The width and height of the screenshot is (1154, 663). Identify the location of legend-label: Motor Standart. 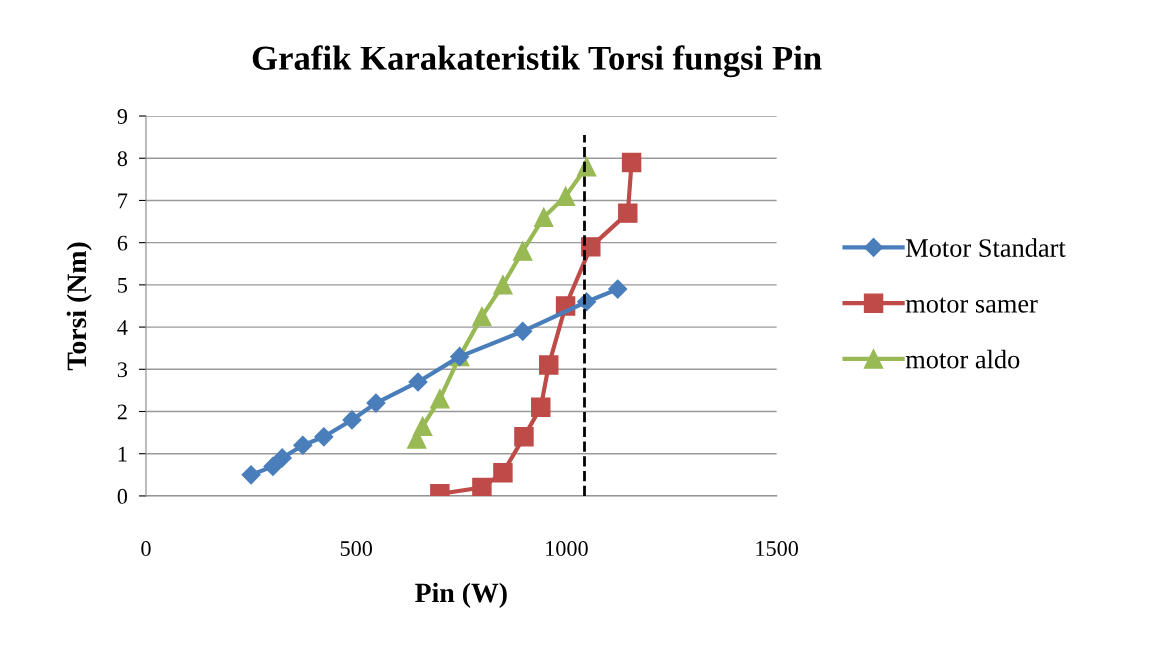
(985, 247).